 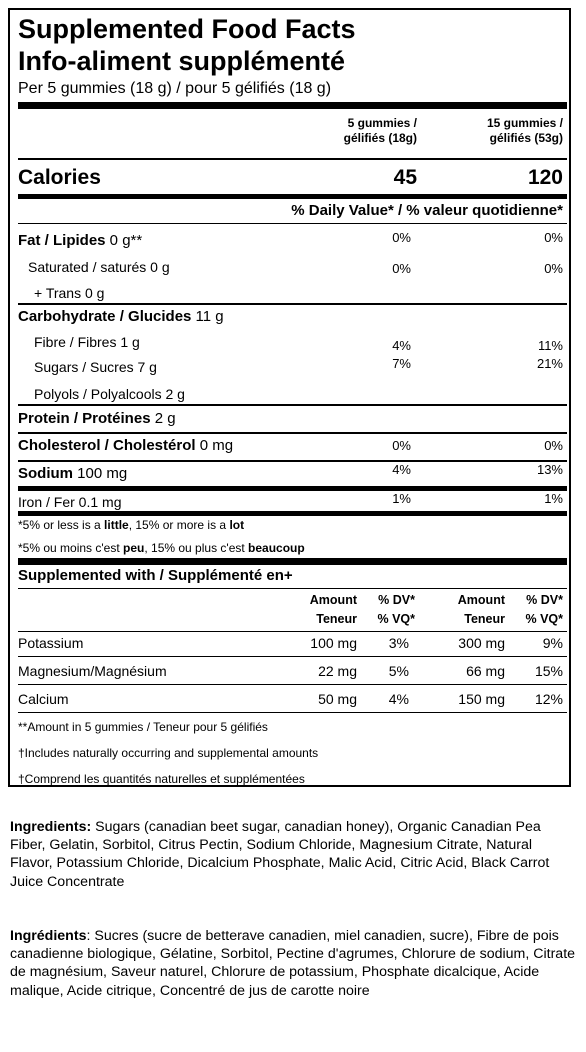 I want to click on supp-row-name: Magnesium/Magnésium, so click(x=92, y=671).